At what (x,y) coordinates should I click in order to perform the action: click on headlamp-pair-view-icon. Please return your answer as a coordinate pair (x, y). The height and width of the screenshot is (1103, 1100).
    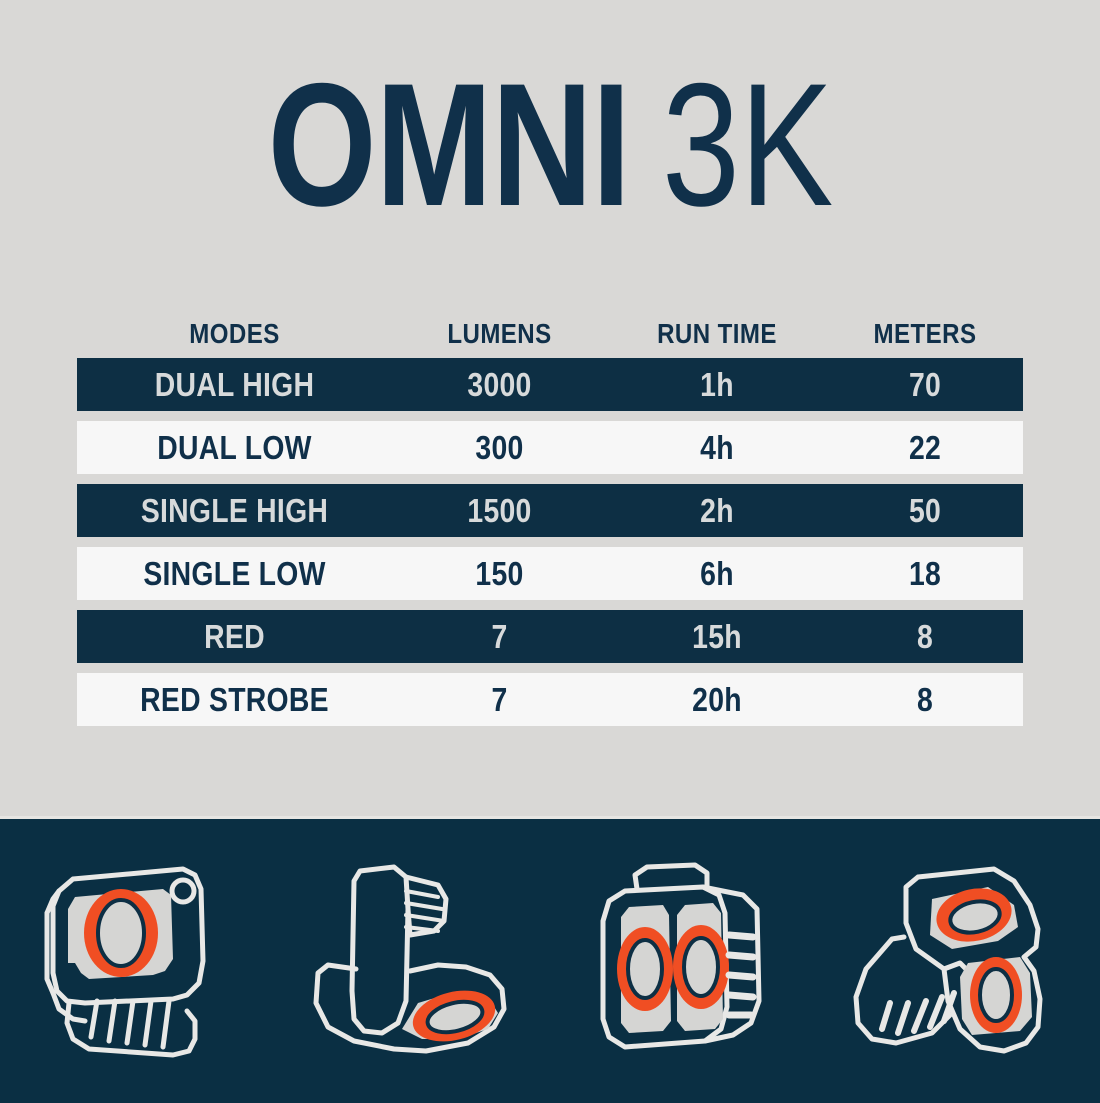
    Looking at the image, I should click on (963, 966).